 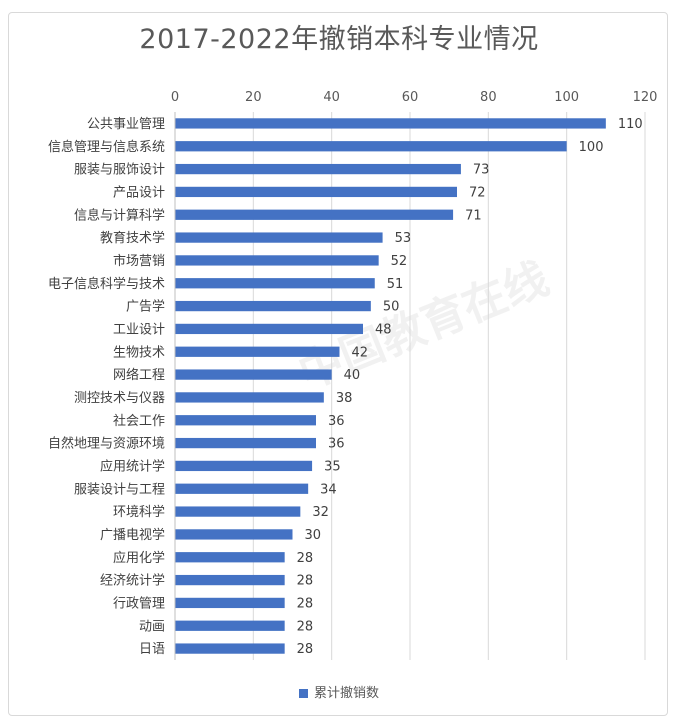 What do you see at coordinates (645, 97) in the screenshot?
I see `x-tick-label: 120` at bounding box center [645, 97].